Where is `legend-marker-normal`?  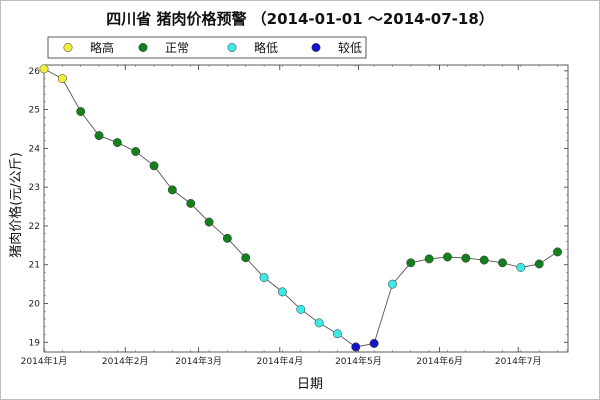
legend-marker-normal is located at coordinates (143, 47).